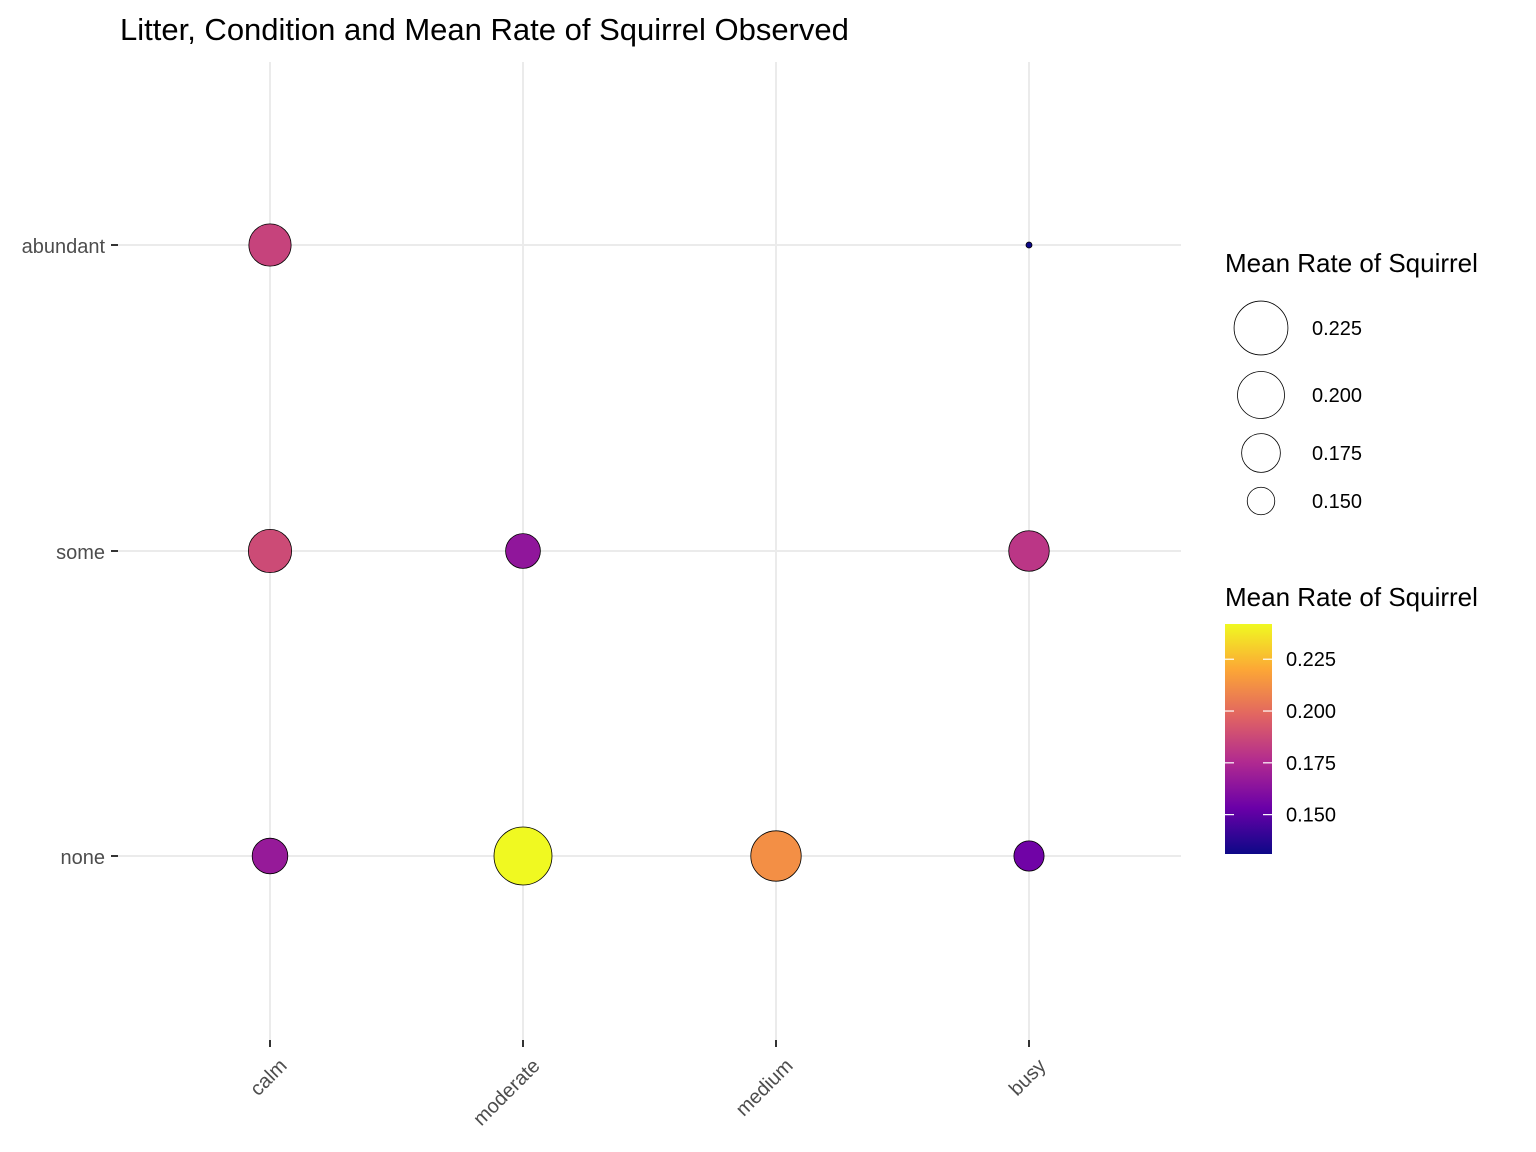 The image size is (1536, 1152). I want to click on point-busy-abundant, so click(1029, 245).